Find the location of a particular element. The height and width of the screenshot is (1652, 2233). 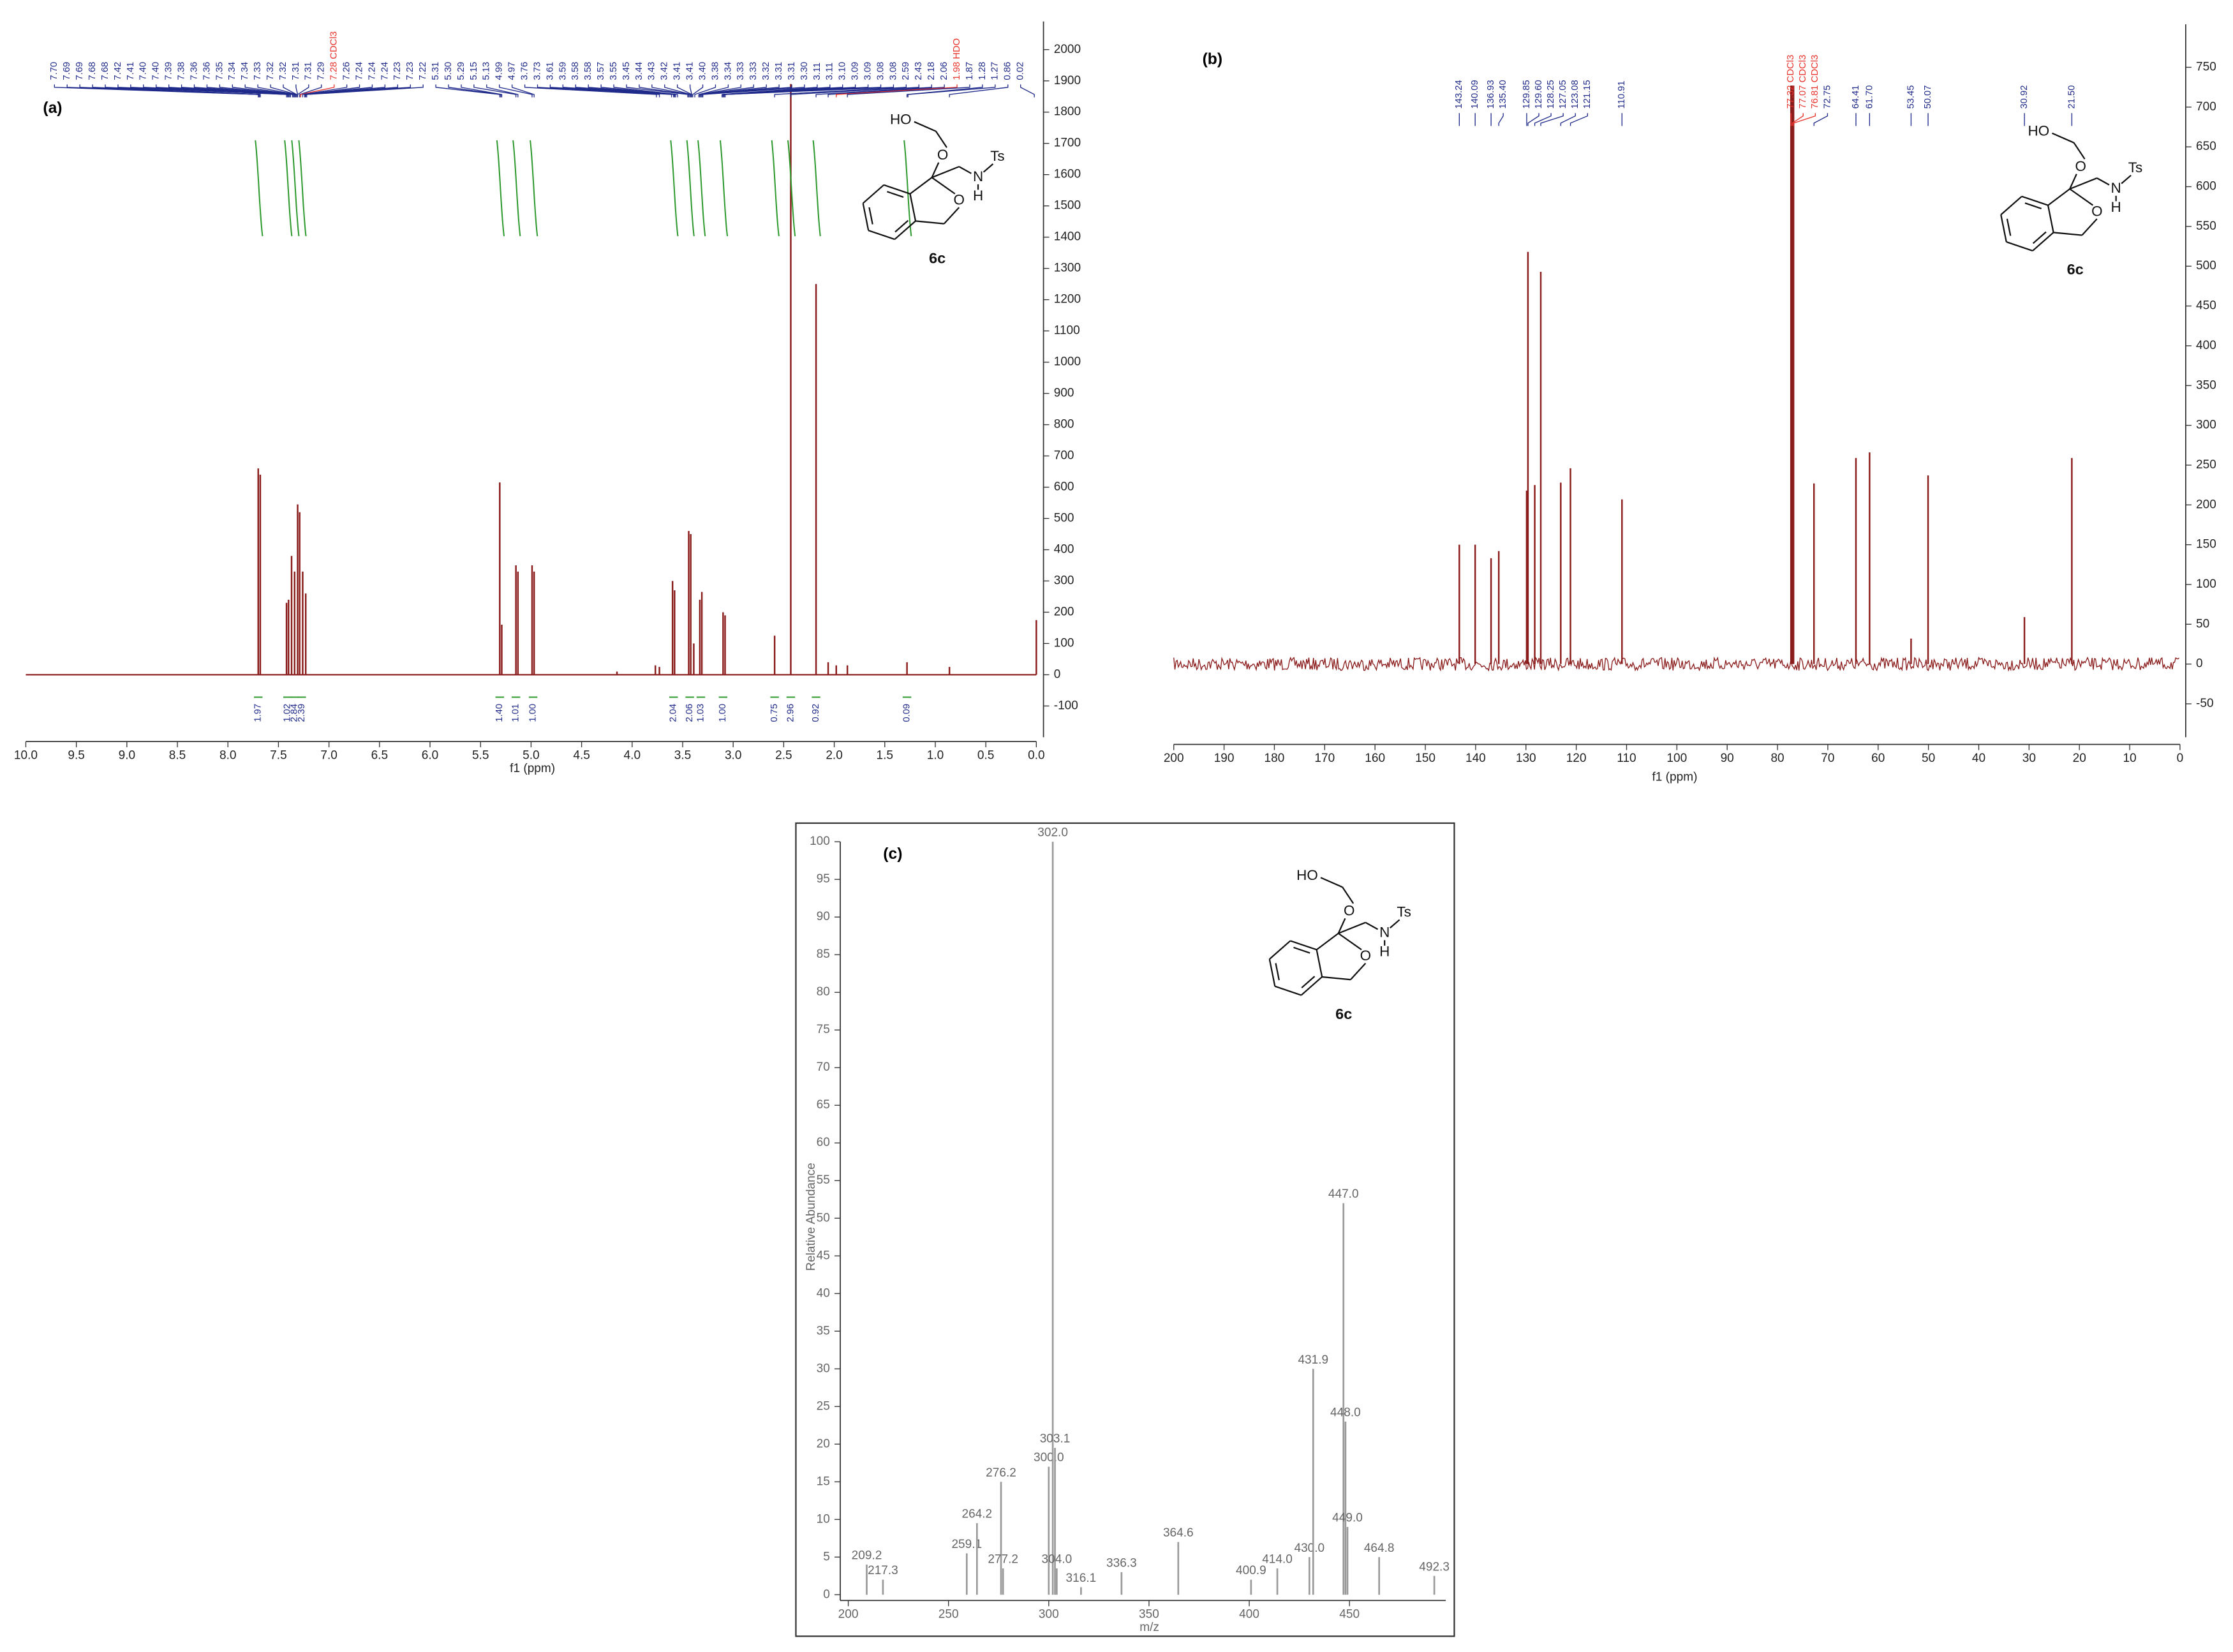

x-tick-label: 80 is located at coordinates (1777, 758).